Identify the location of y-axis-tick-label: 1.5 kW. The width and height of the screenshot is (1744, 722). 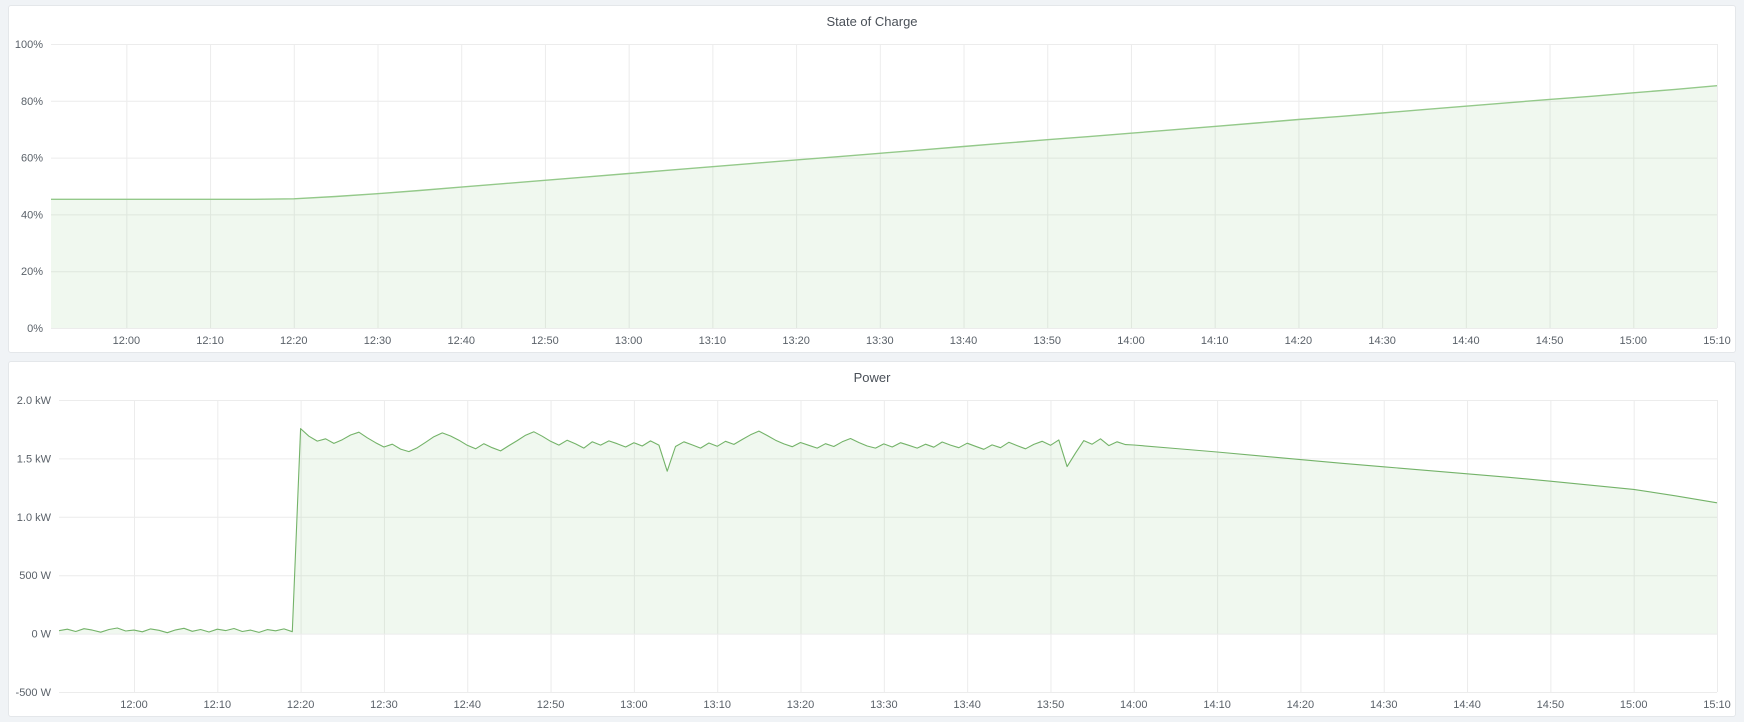
(34, 459).